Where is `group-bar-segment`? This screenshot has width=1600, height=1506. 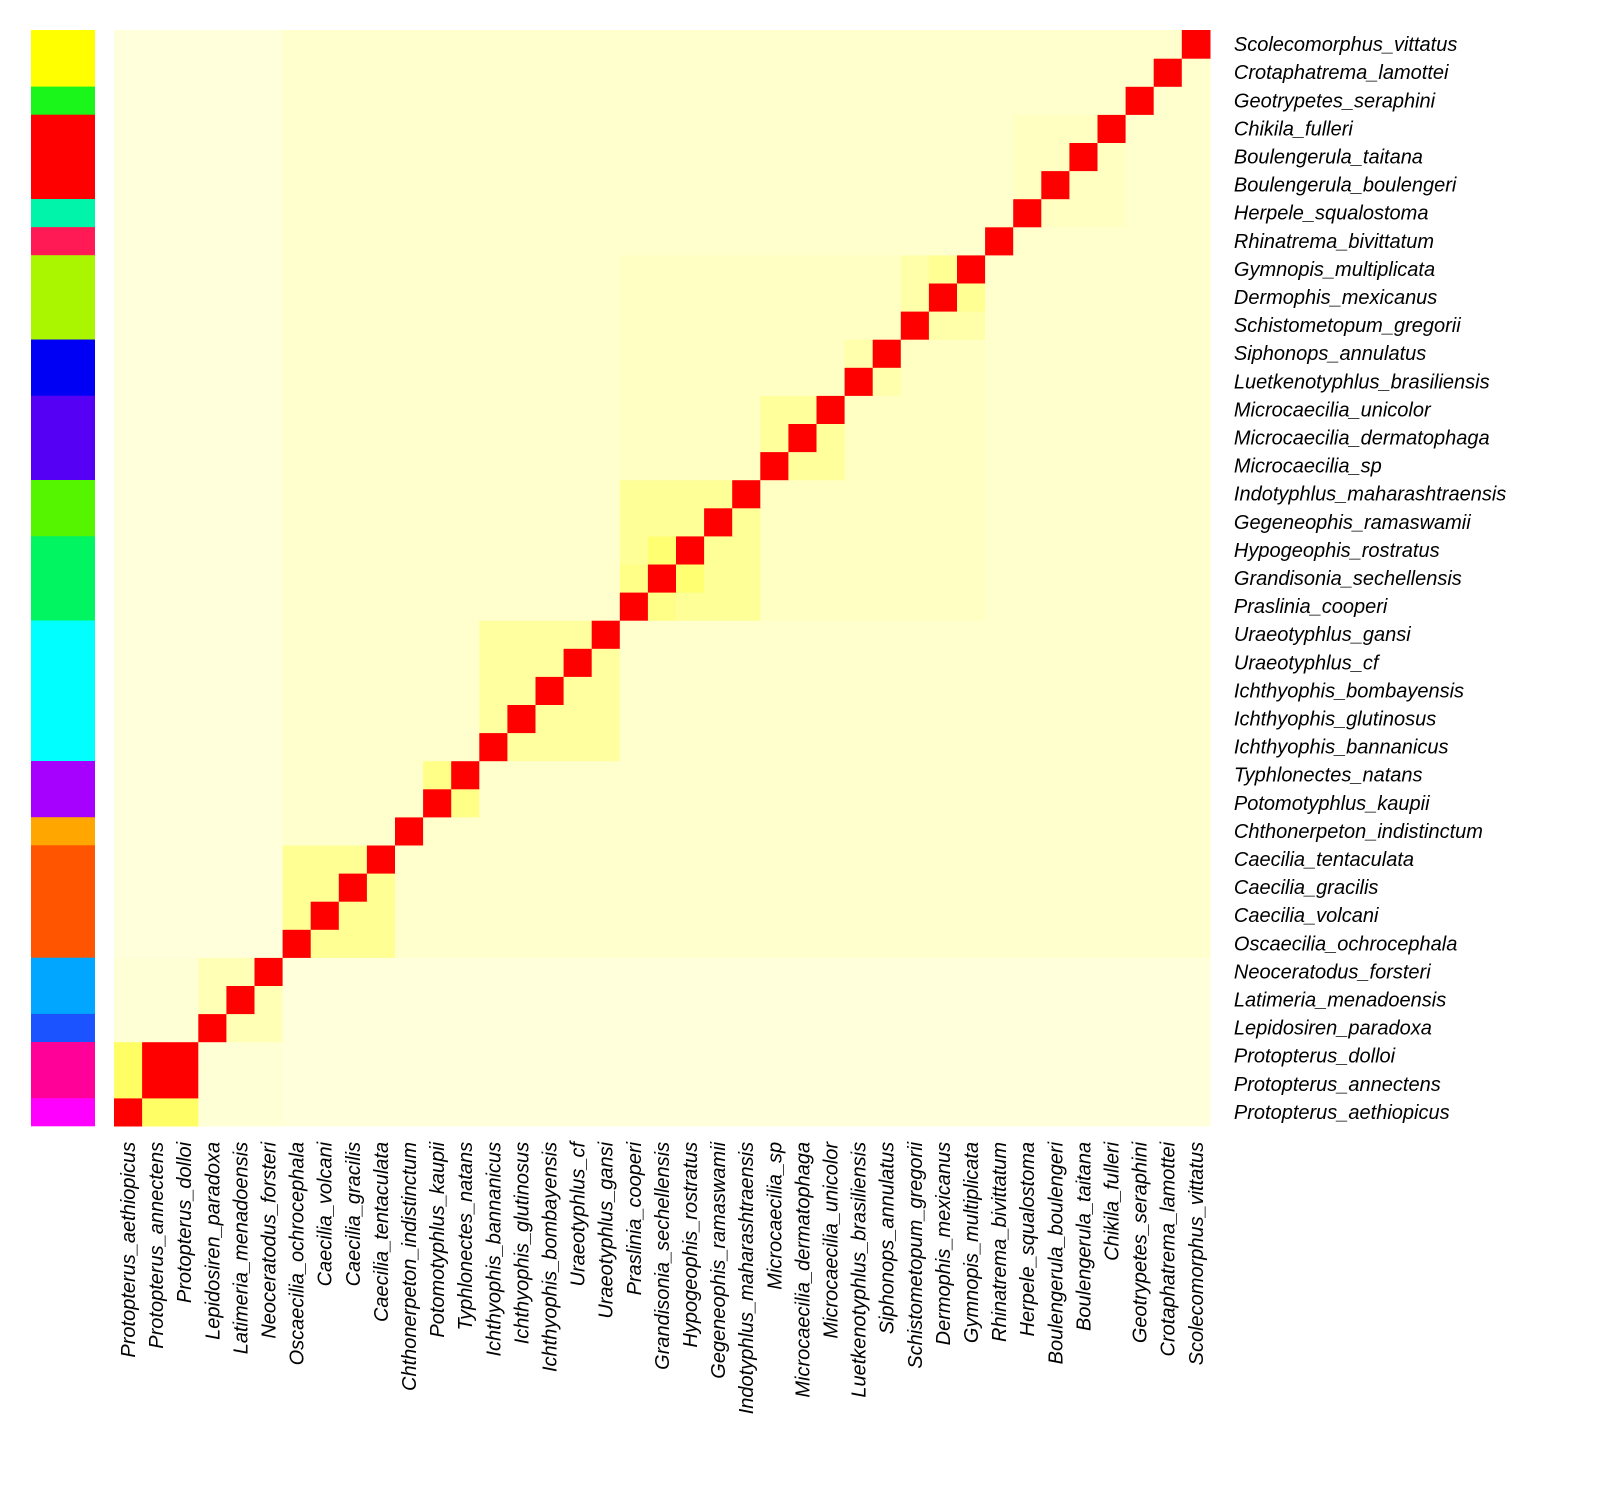 group-bar-segment is located at coordinates (63, 1070).